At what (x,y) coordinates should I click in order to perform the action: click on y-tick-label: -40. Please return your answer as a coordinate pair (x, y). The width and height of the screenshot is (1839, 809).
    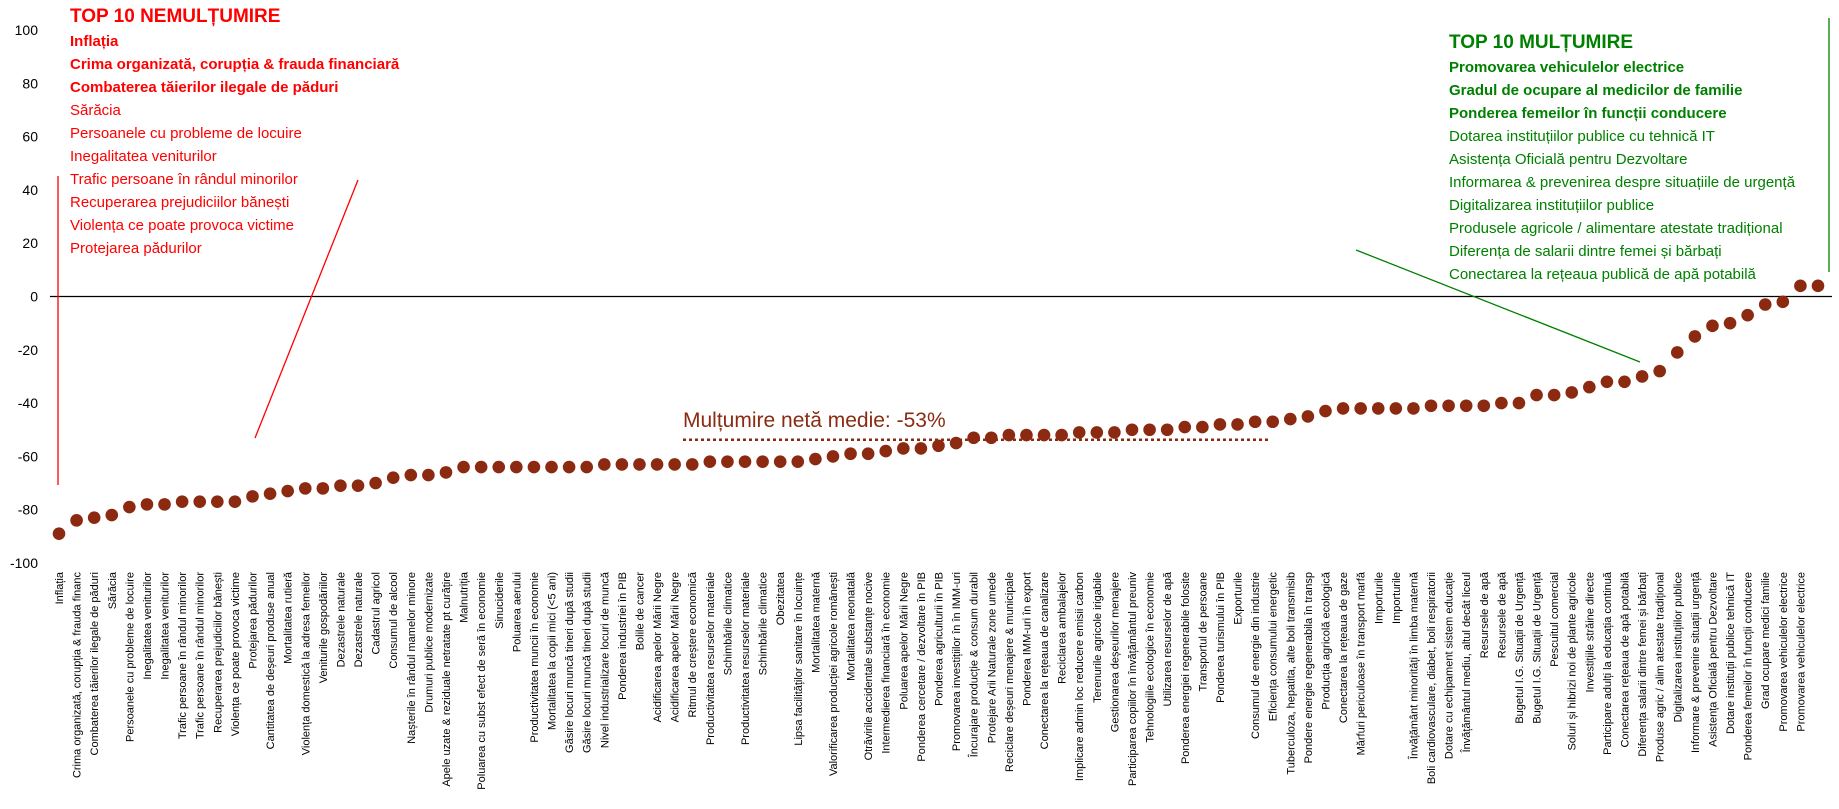
    Looking at the image, I should click on (28, 403).